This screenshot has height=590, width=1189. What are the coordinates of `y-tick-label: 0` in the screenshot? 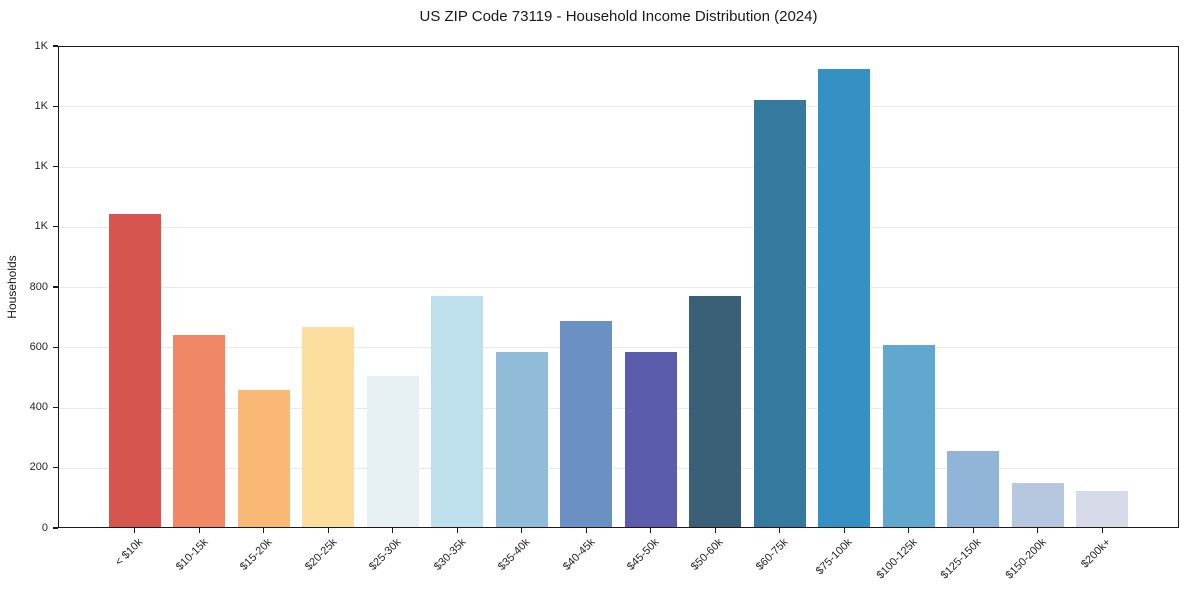 It's located at (44, 527).